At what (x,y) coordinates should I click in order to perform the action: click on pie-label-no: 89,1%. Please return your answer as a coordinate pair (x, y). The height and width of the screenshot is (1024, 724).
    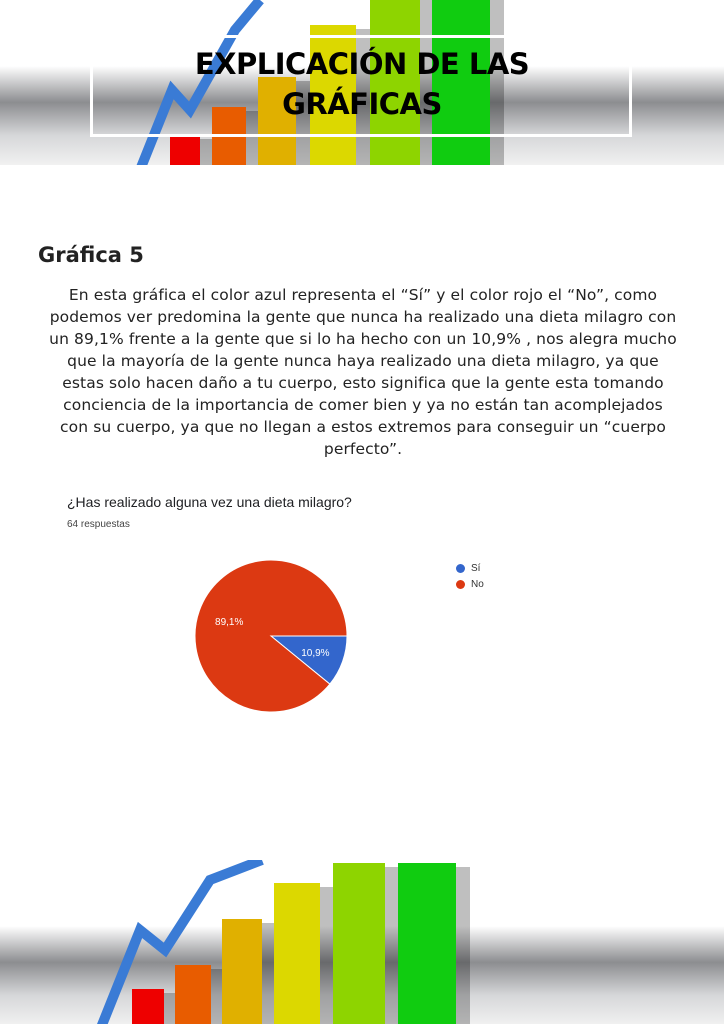
    Looking at the image, I should click on (229, 622).